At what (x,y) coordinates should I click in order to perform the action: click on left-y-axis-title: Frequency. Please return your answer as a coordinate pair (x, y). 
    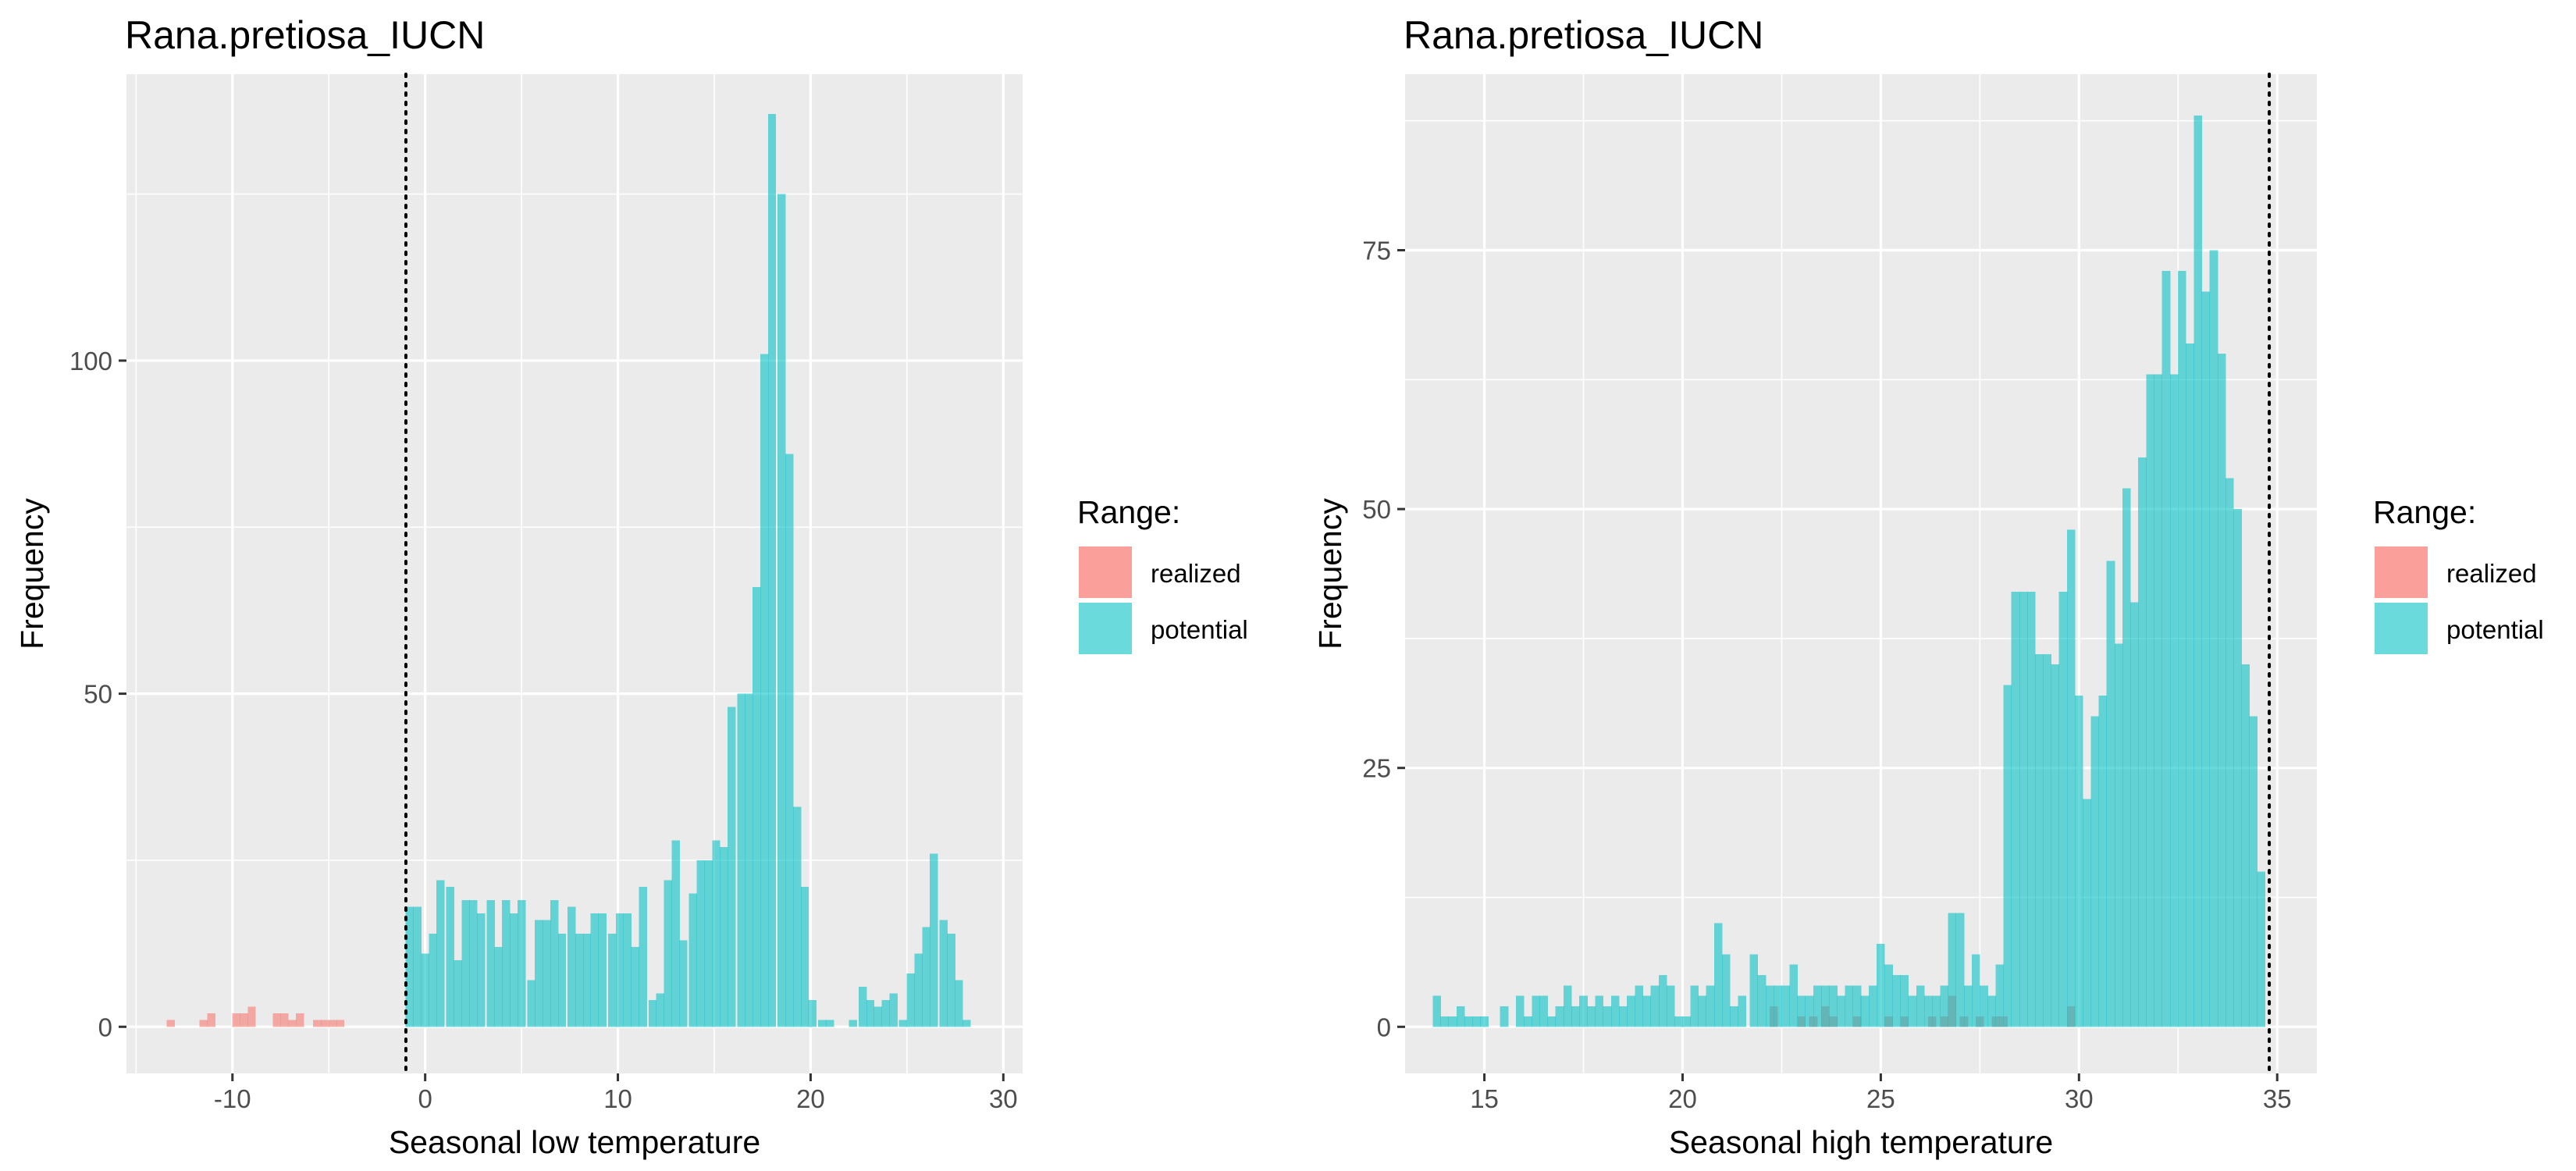
    Looking at the image, I should click on (32, 574).